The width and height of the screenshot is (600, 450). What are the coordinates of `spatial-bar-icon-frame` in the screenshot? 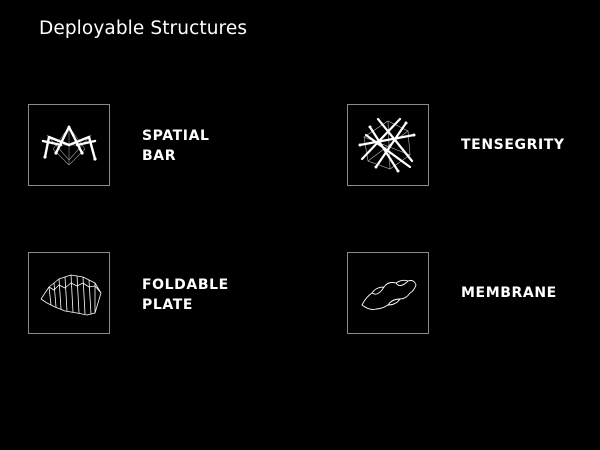 It's located at (69, 145).